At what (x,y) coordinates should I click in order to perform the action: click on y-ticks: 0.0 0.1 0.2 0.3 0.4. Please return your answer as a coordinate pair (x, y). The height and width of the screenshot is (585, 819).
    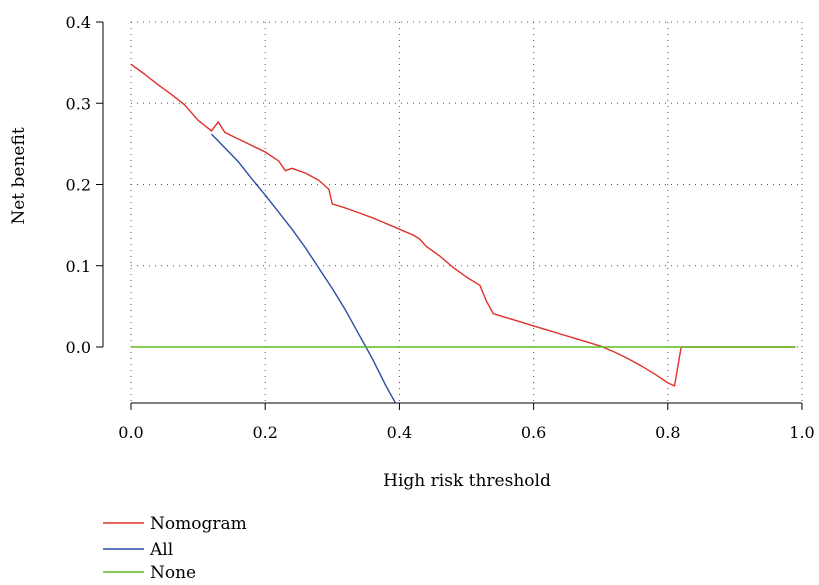
    Looking at the image, I should click on (84, 185).